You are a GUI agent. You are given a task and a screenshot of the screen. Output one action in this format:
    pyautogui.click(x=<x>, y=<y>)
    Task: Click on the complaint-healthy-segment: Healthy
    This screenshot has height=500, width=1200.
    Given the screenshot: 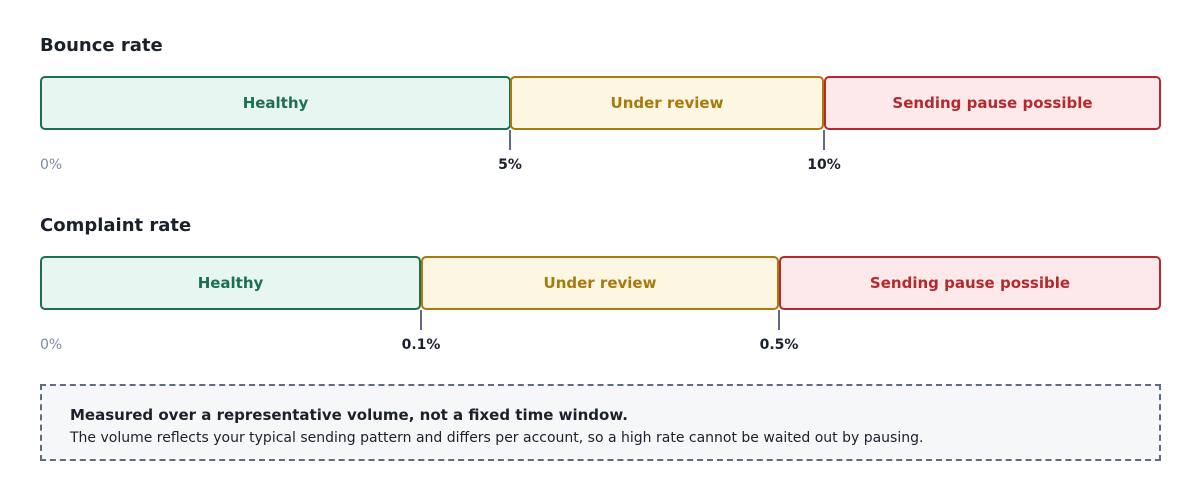 What is the action you would take?
    pyautogui.click(x=230, y=283)
    